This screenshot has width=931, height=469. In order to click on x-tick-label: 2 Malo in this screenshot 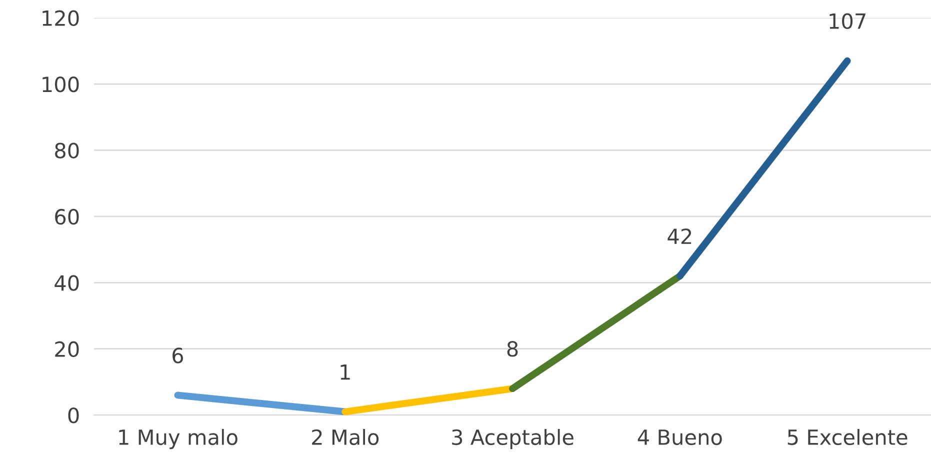, I will do `click(345, 437)`.